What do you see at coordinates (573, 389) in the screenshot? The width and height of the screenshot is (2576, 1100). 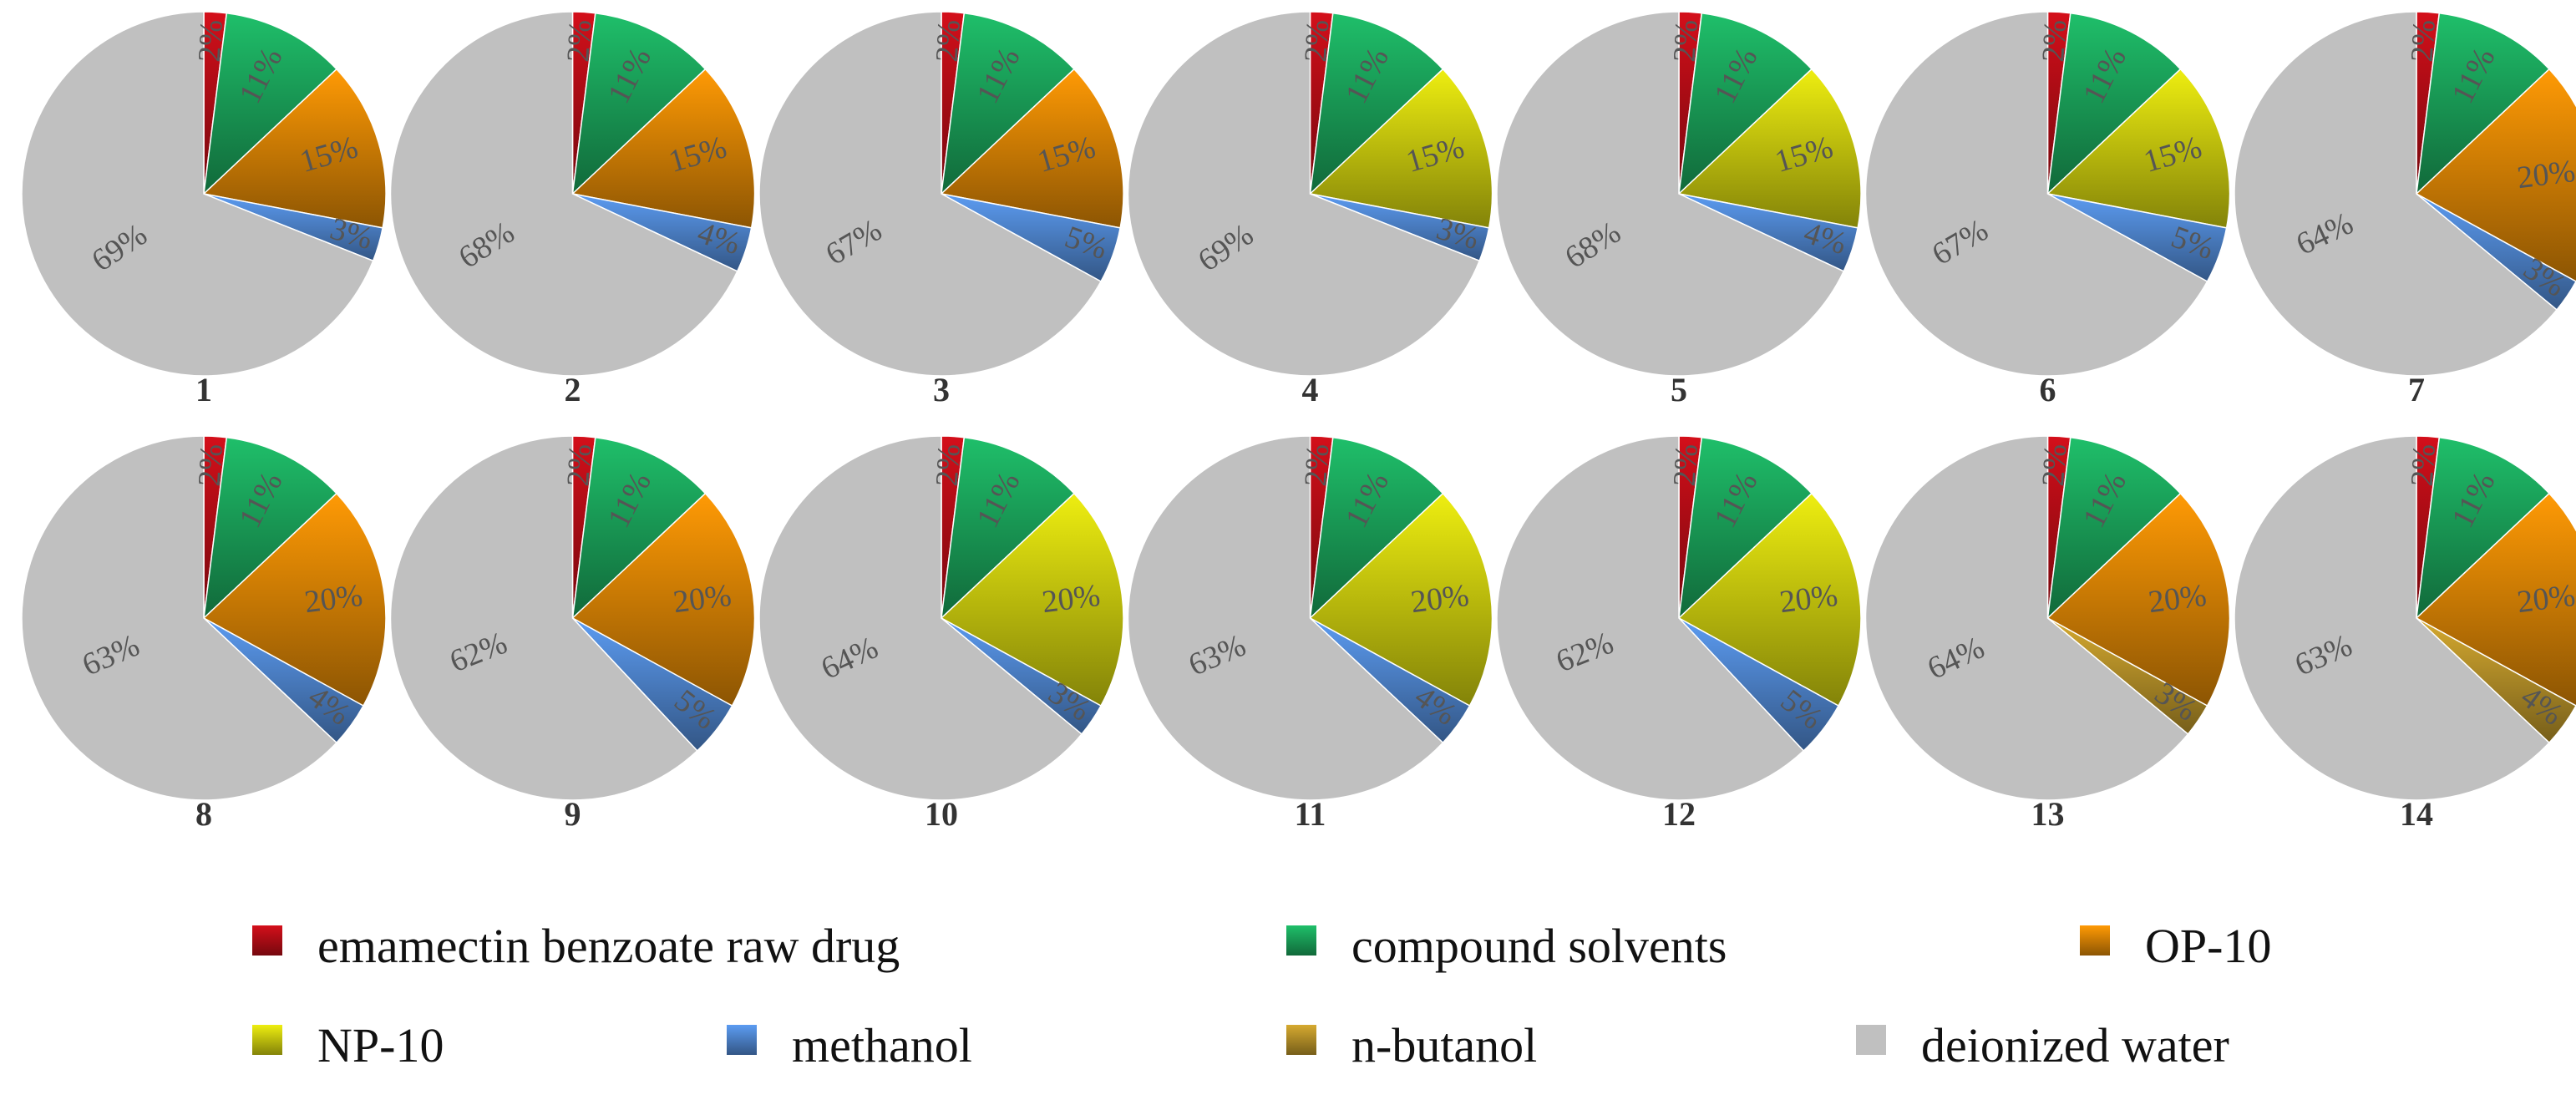 I see `pie-number: 2` at bounding box center [573, 389].